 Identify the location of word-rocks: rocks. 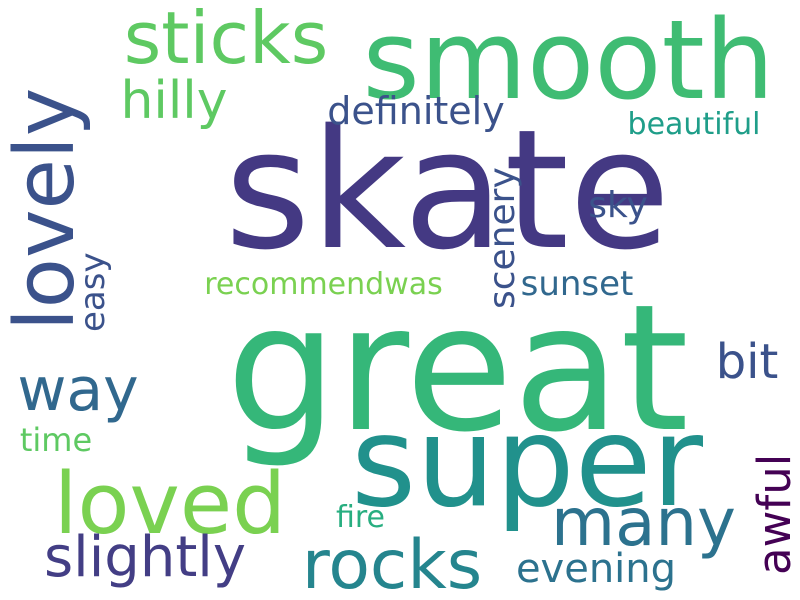
(392, 563).